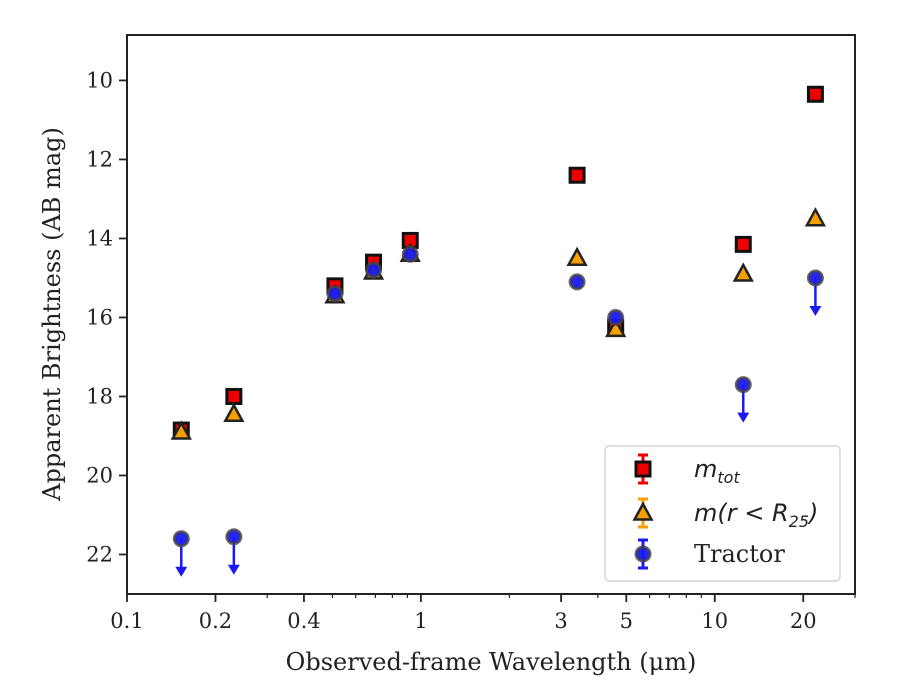  What do you see at coordinates (626, 621) in the screenshot?
I see `x-tick-label: 5` at bounding box center [626, 621].